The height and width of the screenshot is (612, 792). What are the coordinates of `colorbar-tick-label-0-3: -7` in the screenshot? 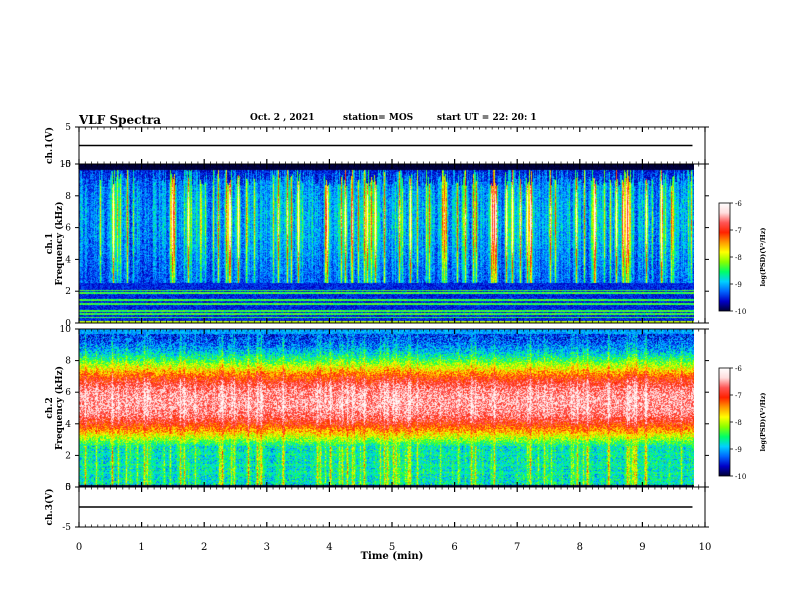 It's located at (738, 231).